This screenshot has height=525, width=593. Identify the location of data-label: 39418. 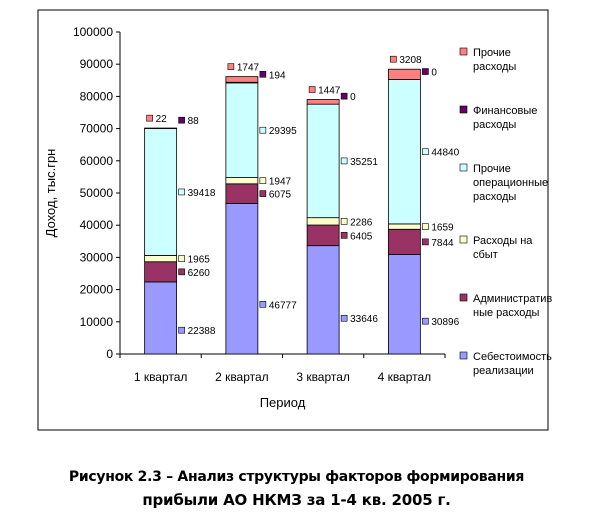
(202, 193).